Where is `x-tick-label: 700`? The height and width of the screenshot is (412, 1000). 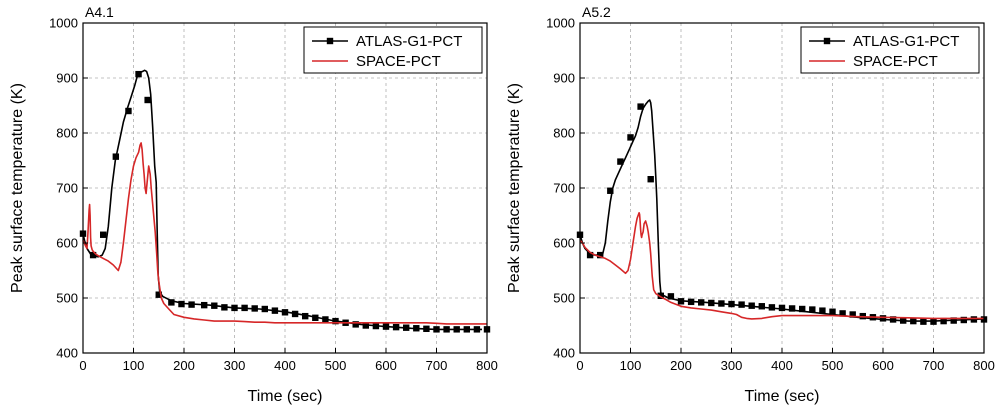
x-tick-label: 700 is located at coordinates (437, 365).